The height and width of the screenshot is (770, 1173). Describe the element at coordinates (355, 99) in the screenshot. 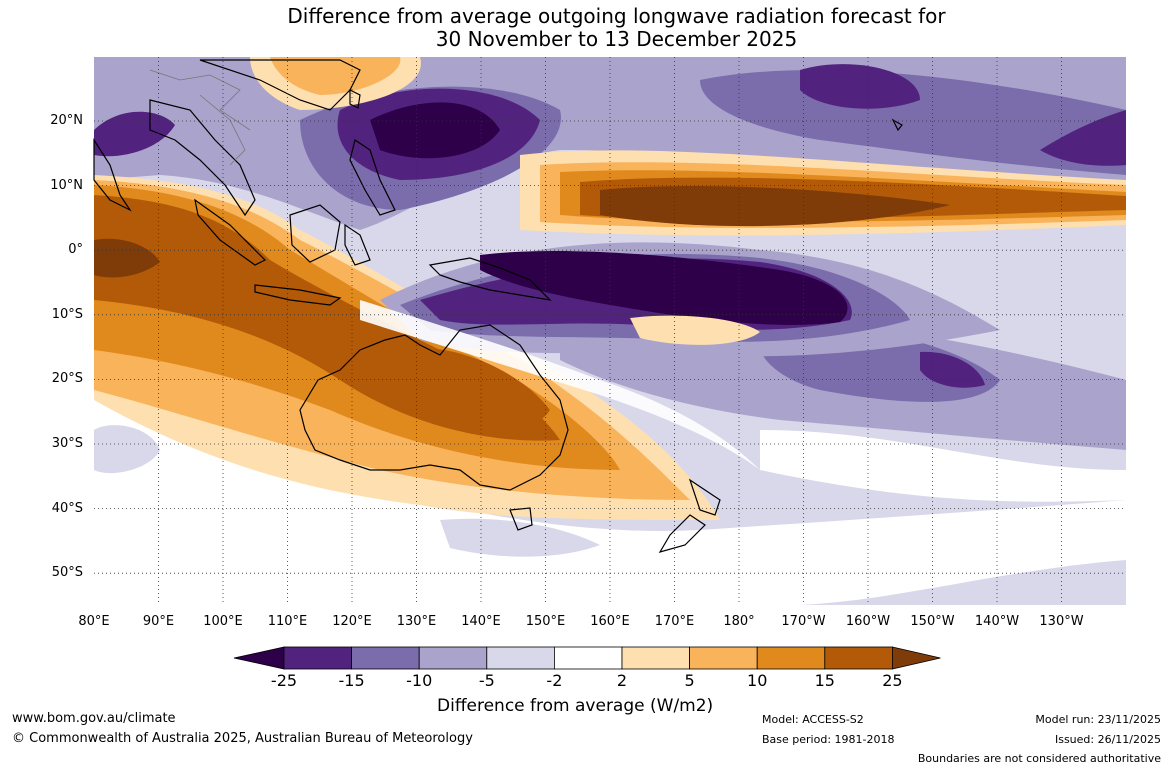

I see `taiwan-coastline` at that location.